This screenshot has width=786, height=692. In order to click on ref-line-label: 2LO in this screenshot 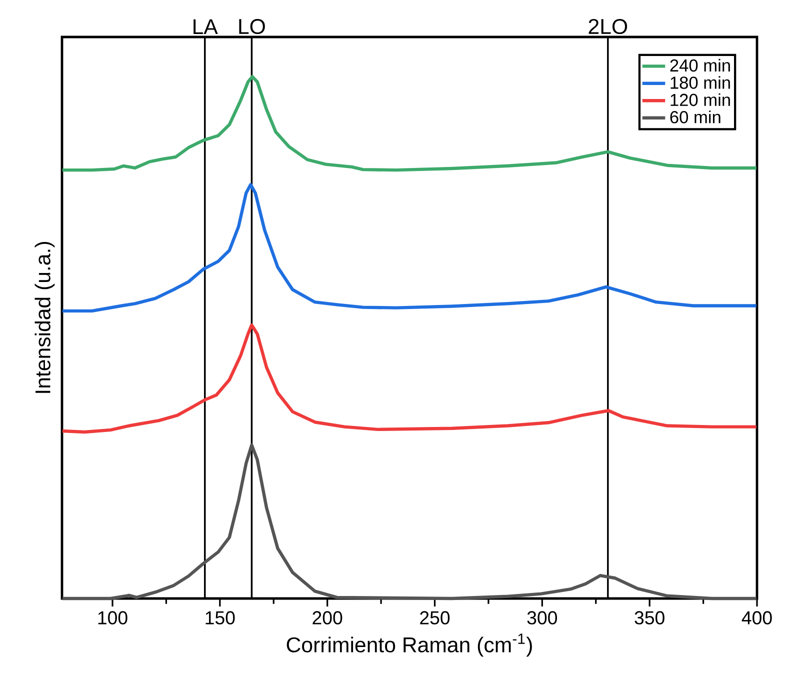, I will do `click(608, 26)`.